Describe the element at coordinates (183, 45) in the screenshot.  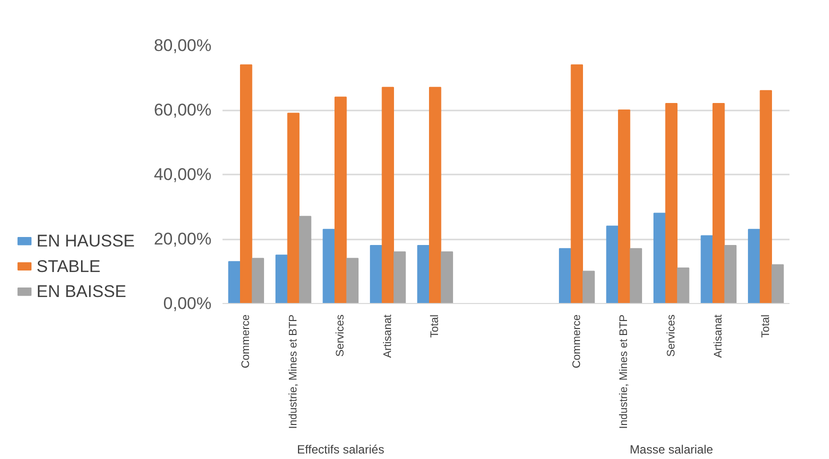
I see `y-tick-label: 80,00%` at that location.